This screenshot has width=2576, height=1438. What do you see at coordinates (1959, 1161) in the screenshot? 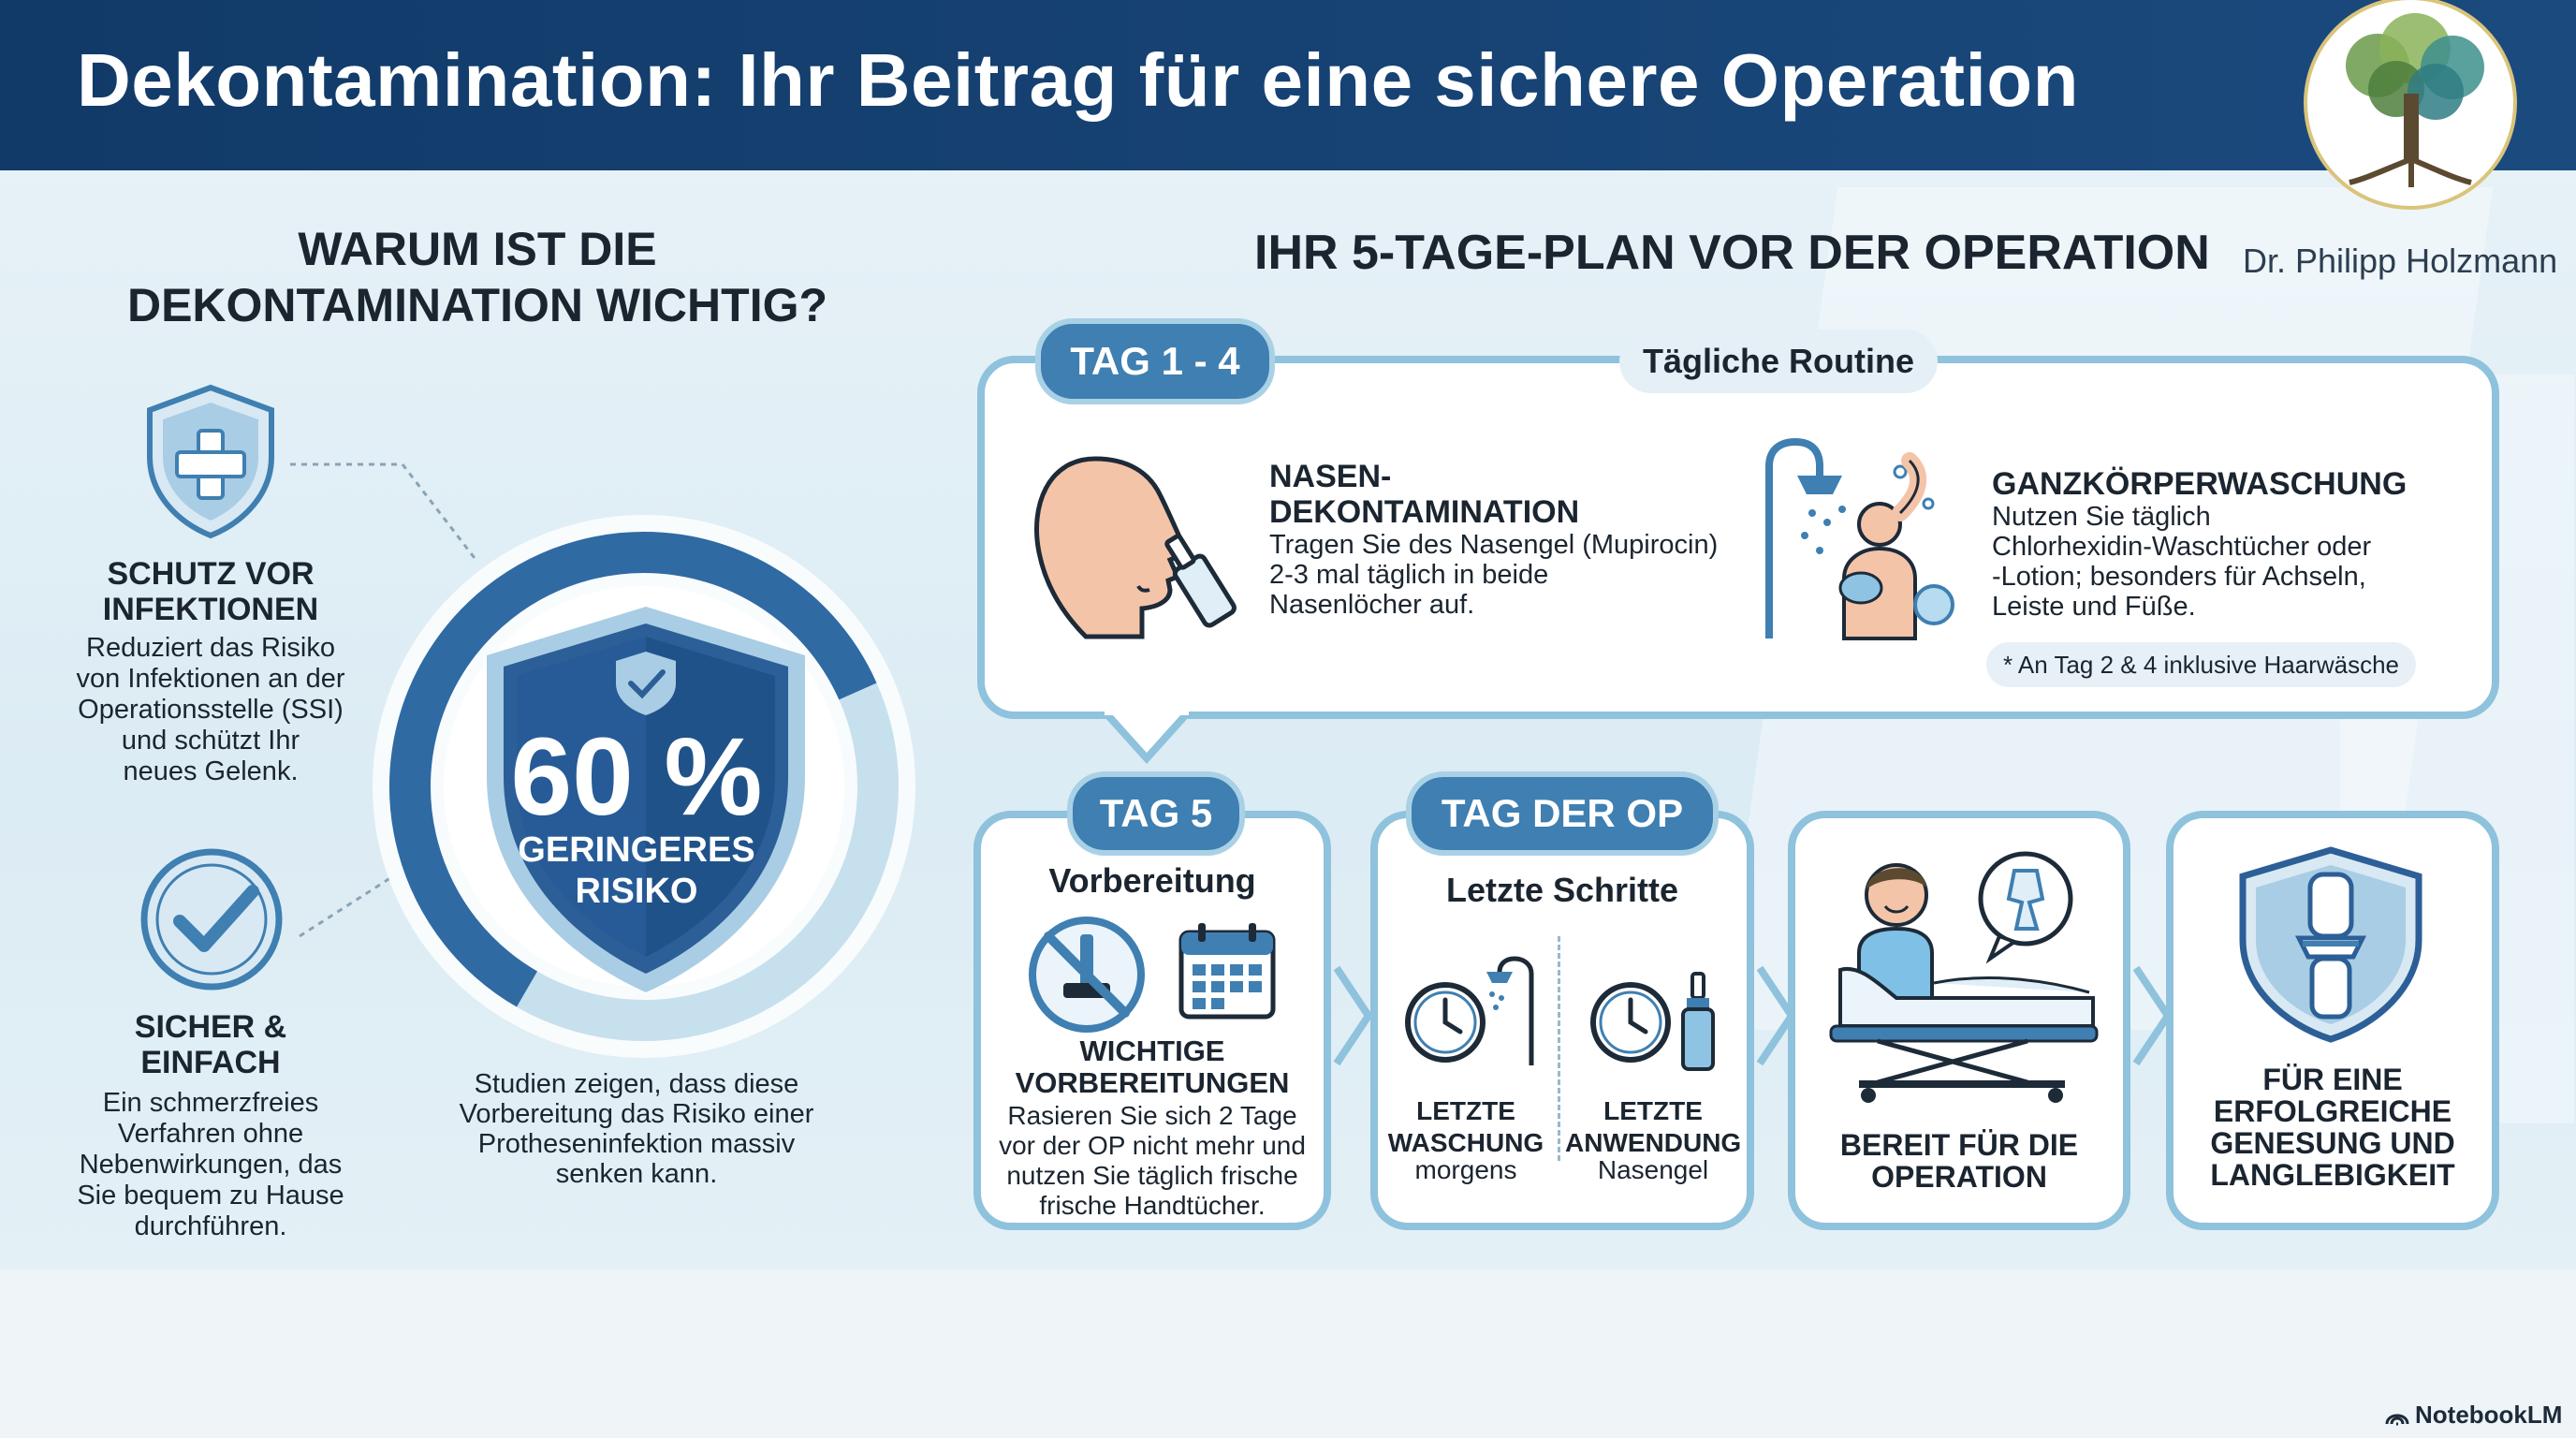
I see `ready-title: BEREIT FÜR DIE OPERATION` at bounding box center [1959, 1161].